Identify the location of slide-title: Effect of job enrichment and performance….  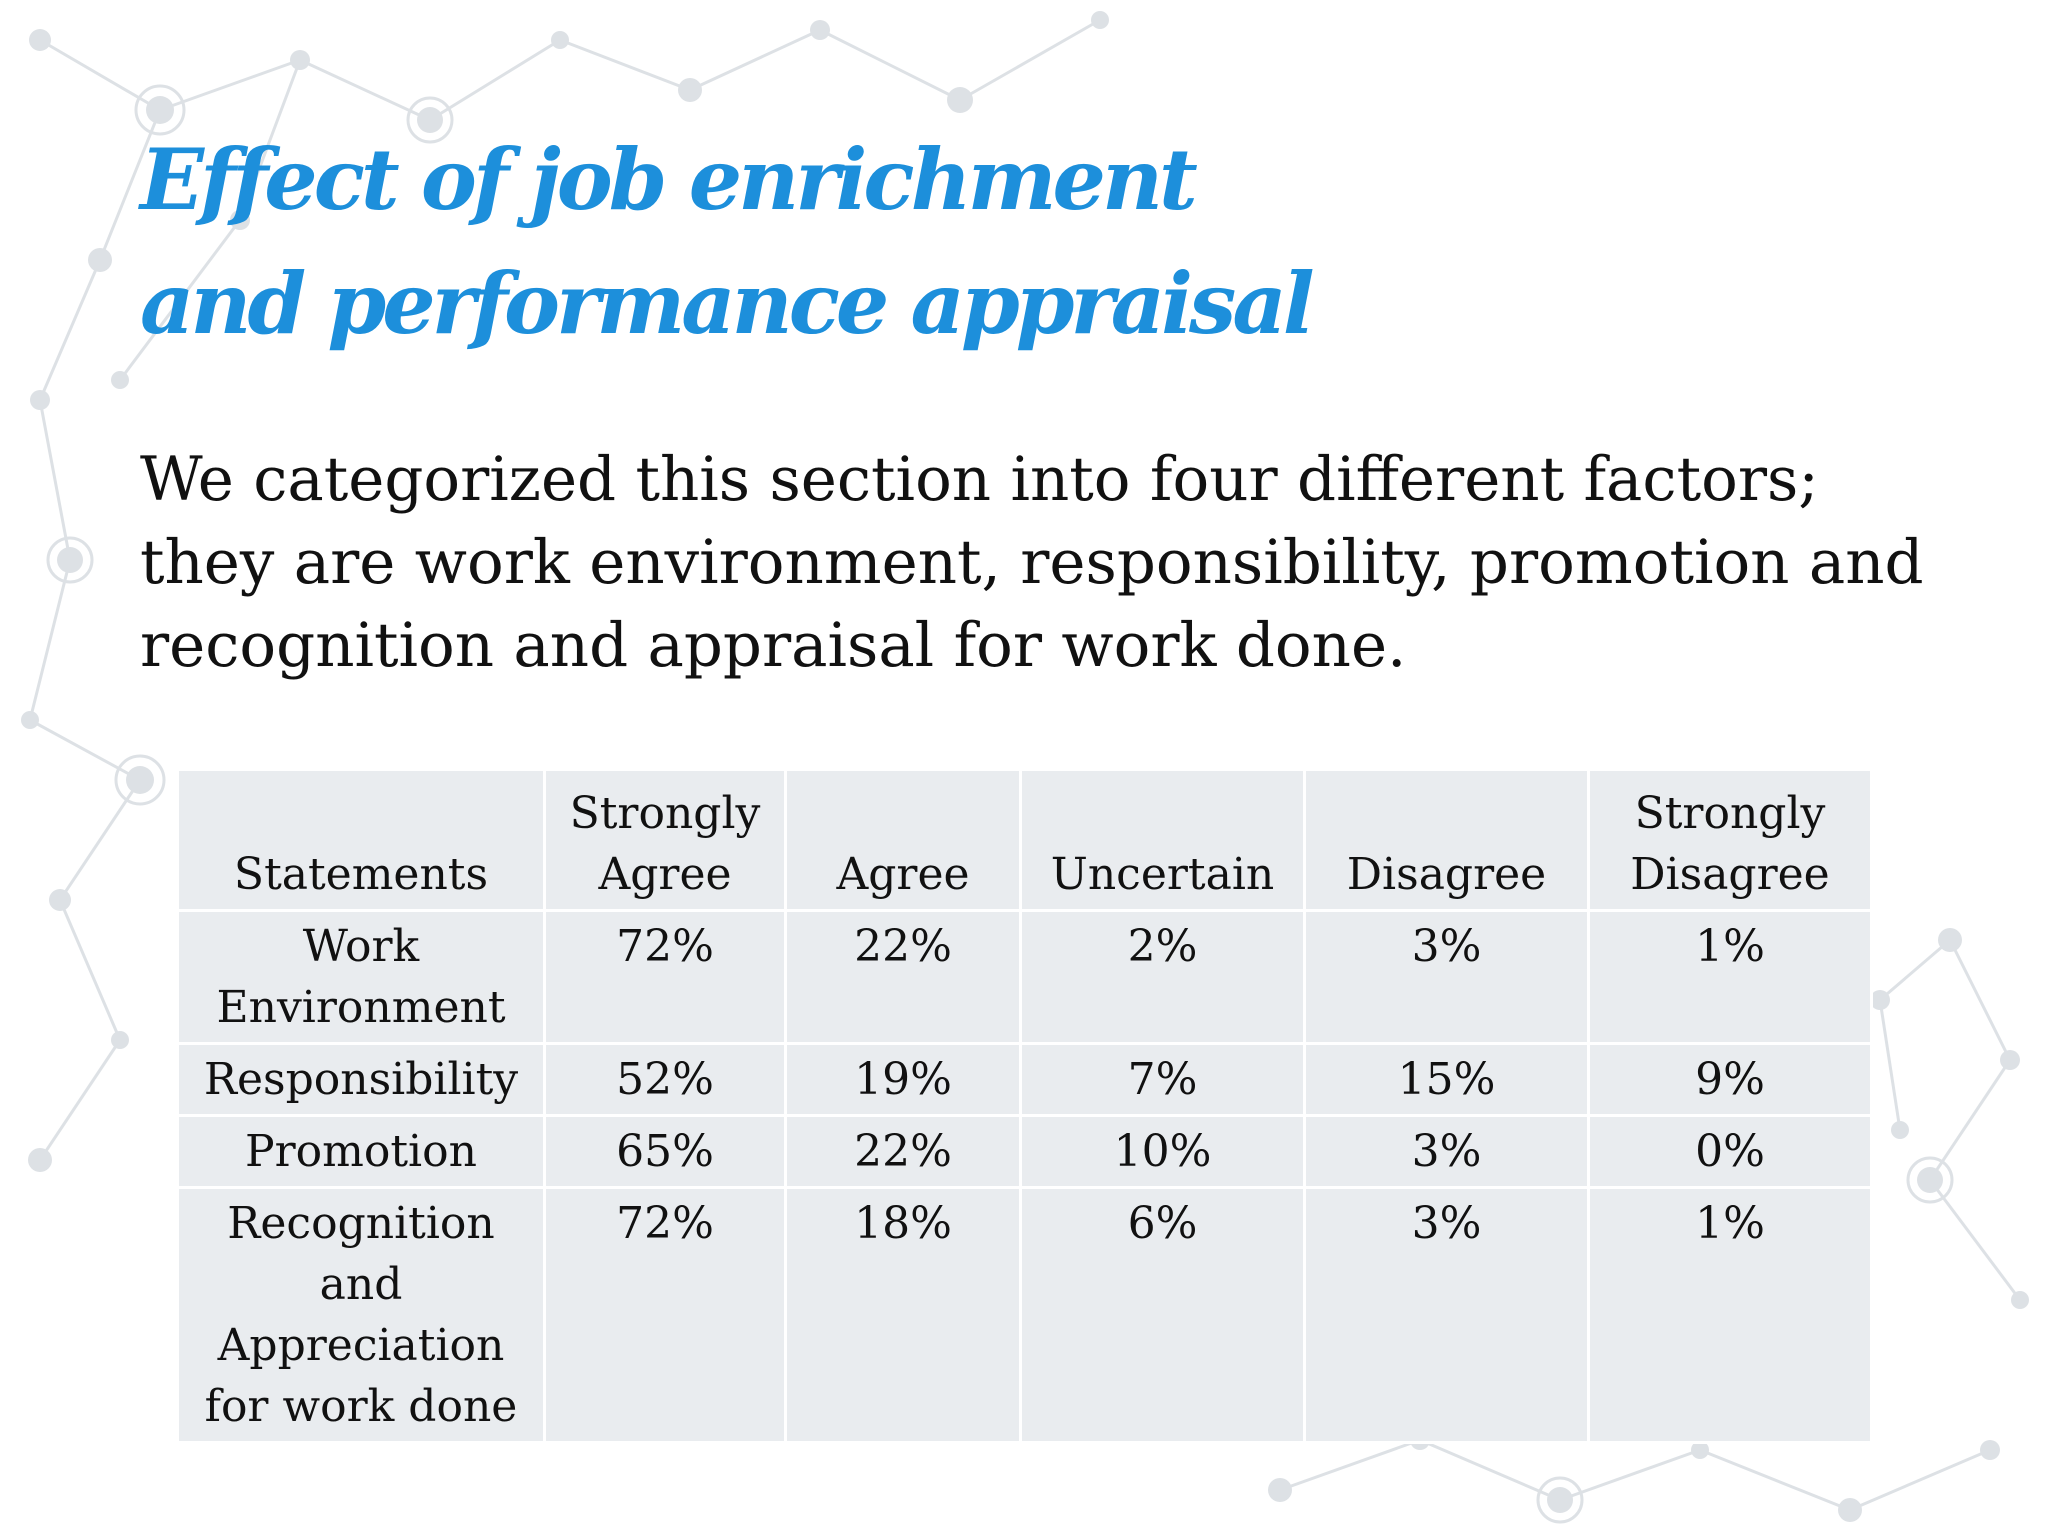
(727, 241).